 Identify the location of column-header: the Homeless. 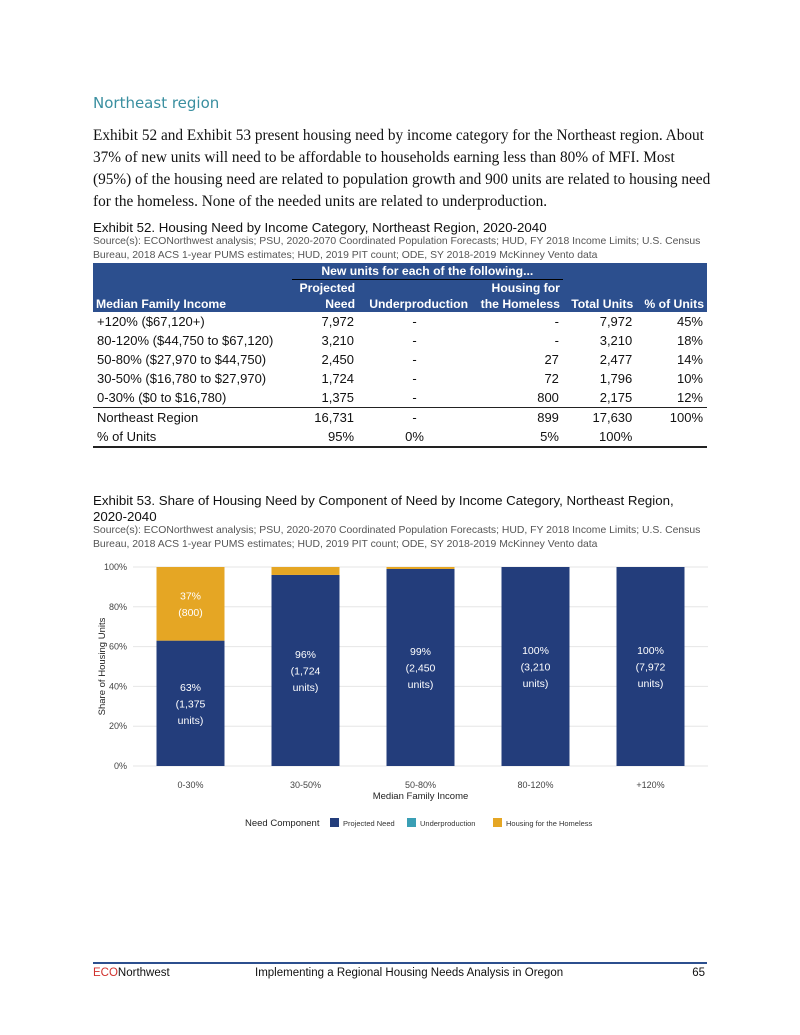
(517, 304).